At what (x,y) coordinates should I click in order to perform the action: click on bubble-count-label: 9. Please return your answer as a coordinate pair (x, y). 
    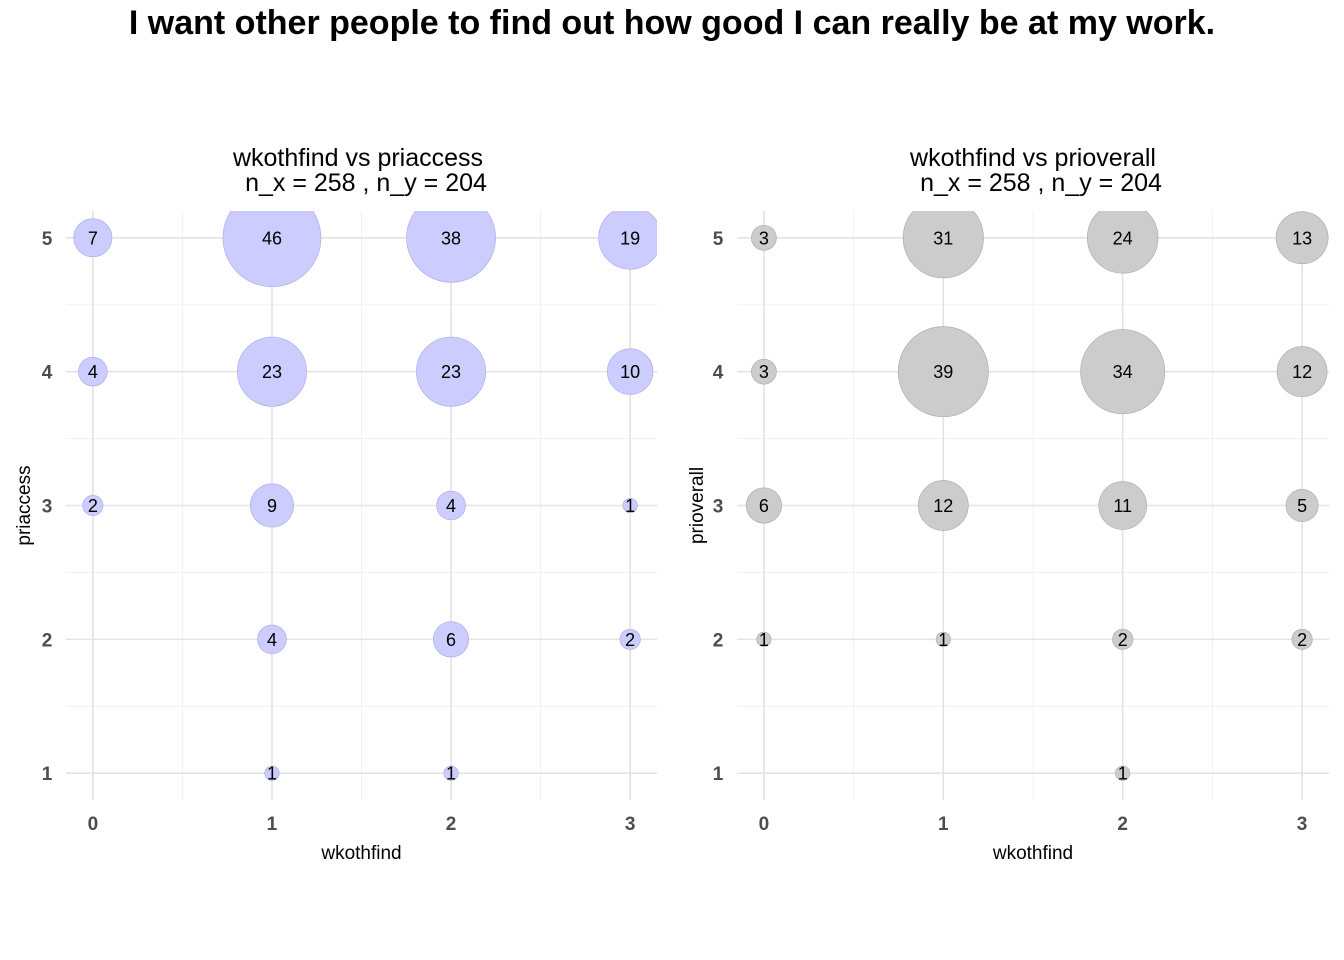
    Looking at the image, I should click on (272, 506).